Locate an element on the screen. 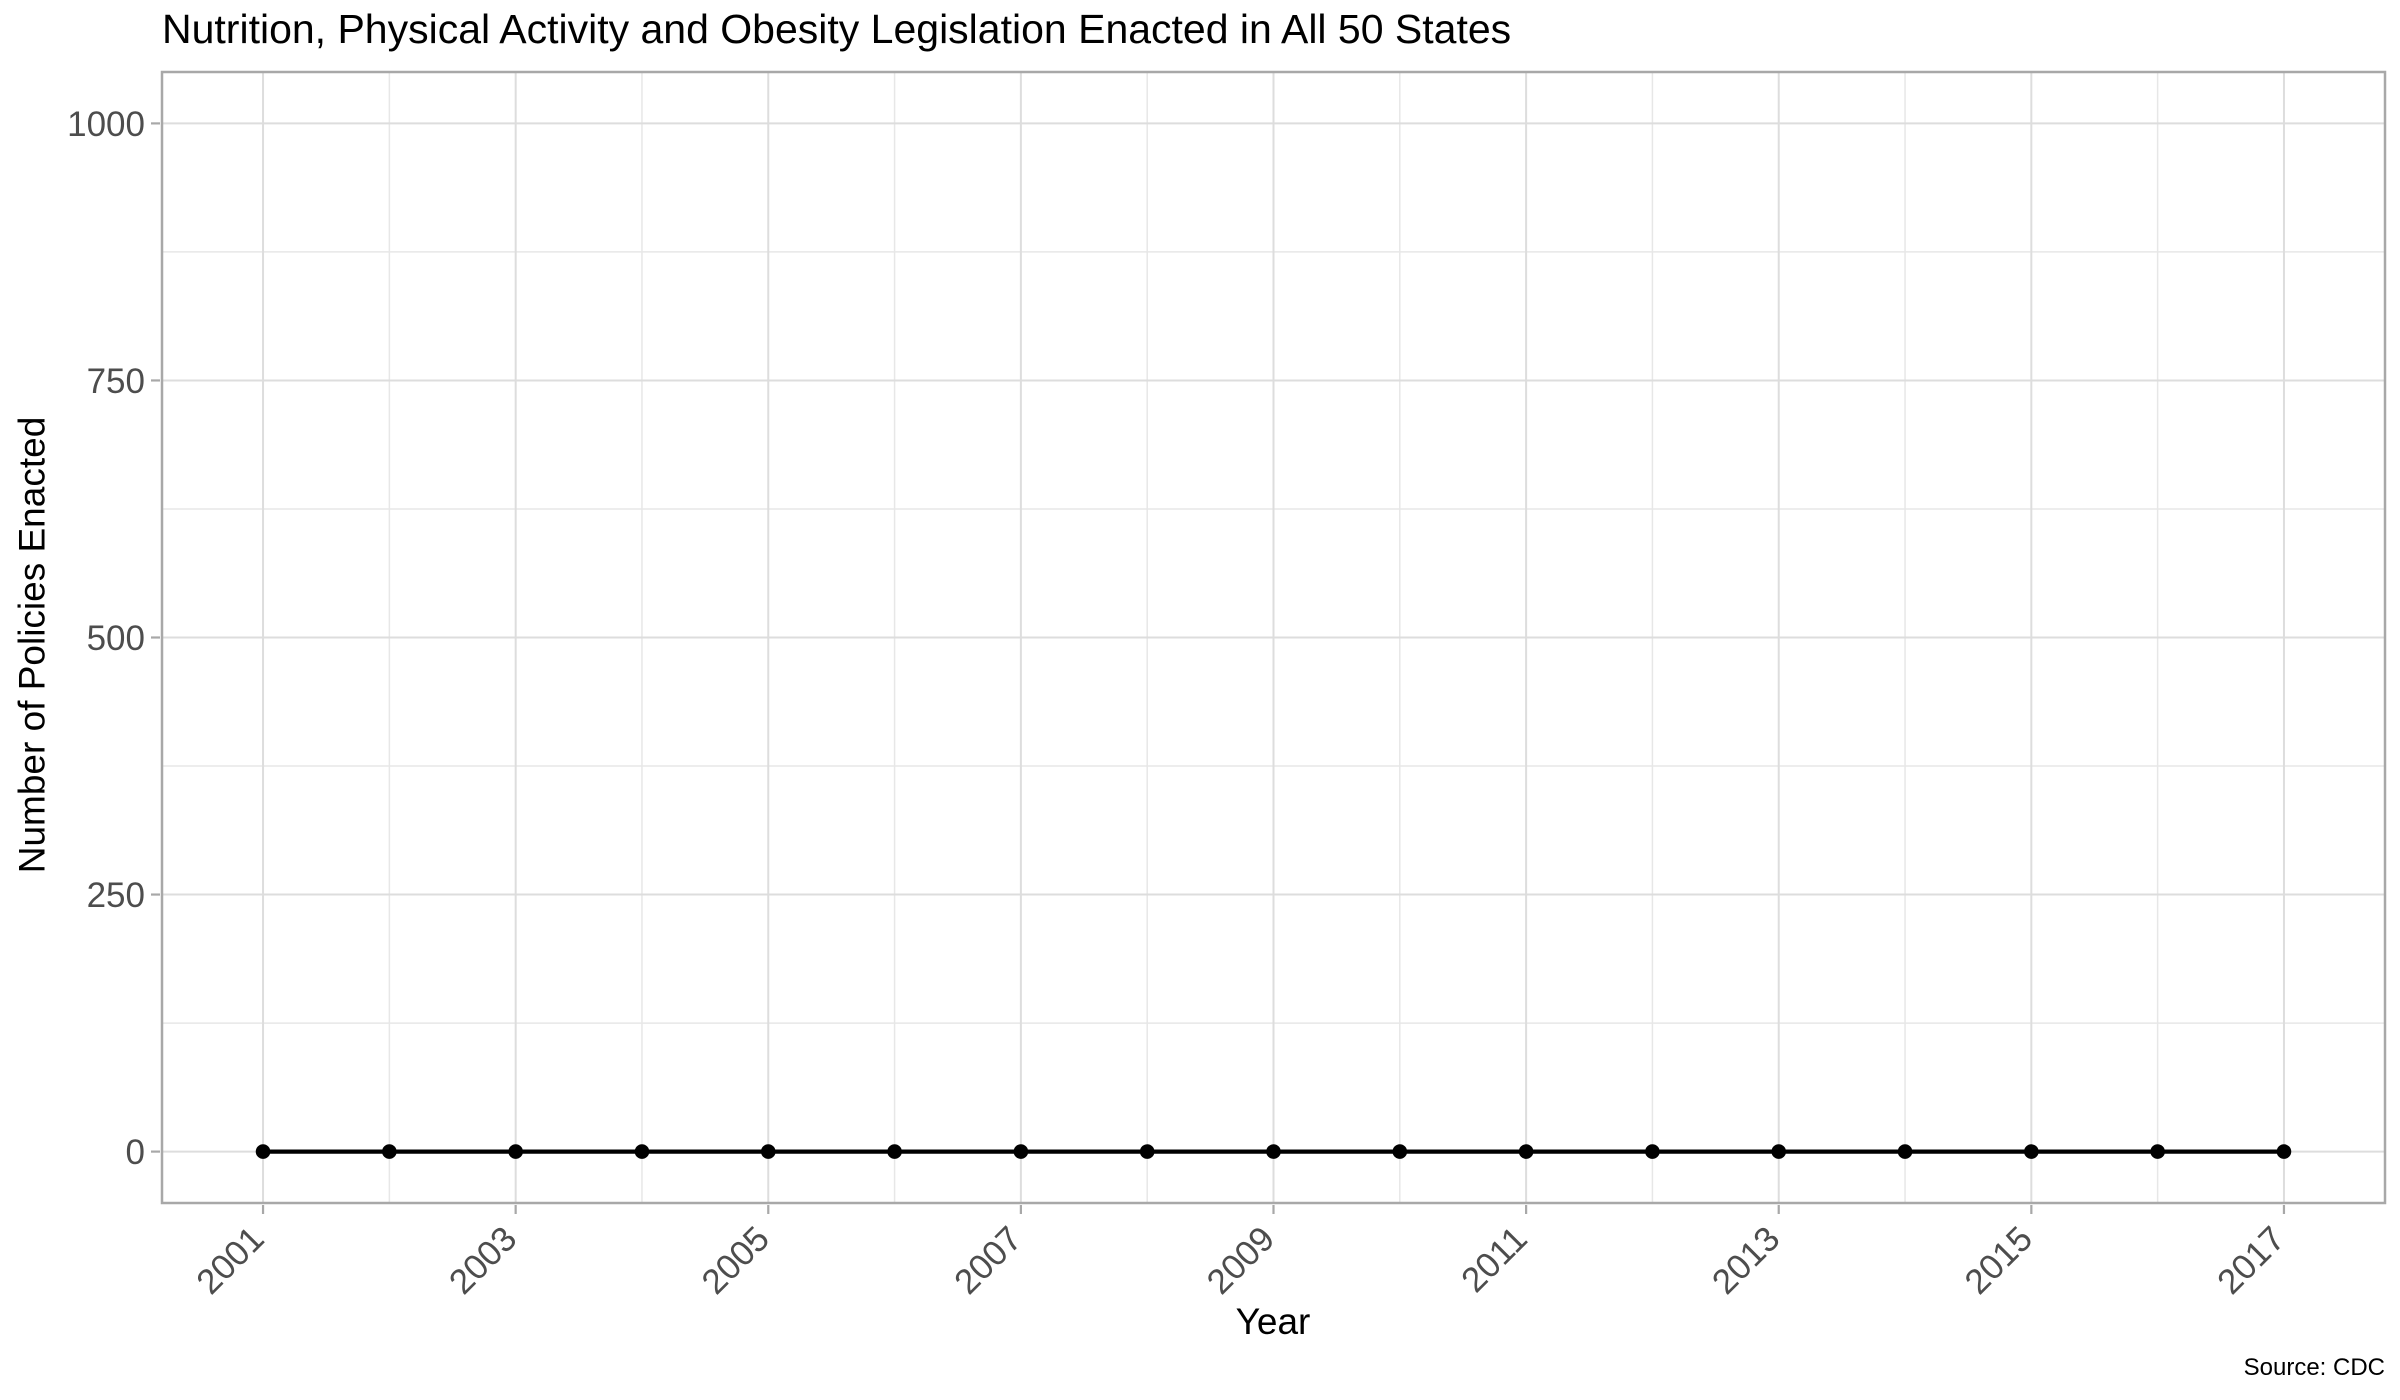 Image resolution: width=2400 pixels, height=1400 pixels. y-tick-label: 1000 is located at coordinates (106, 124).